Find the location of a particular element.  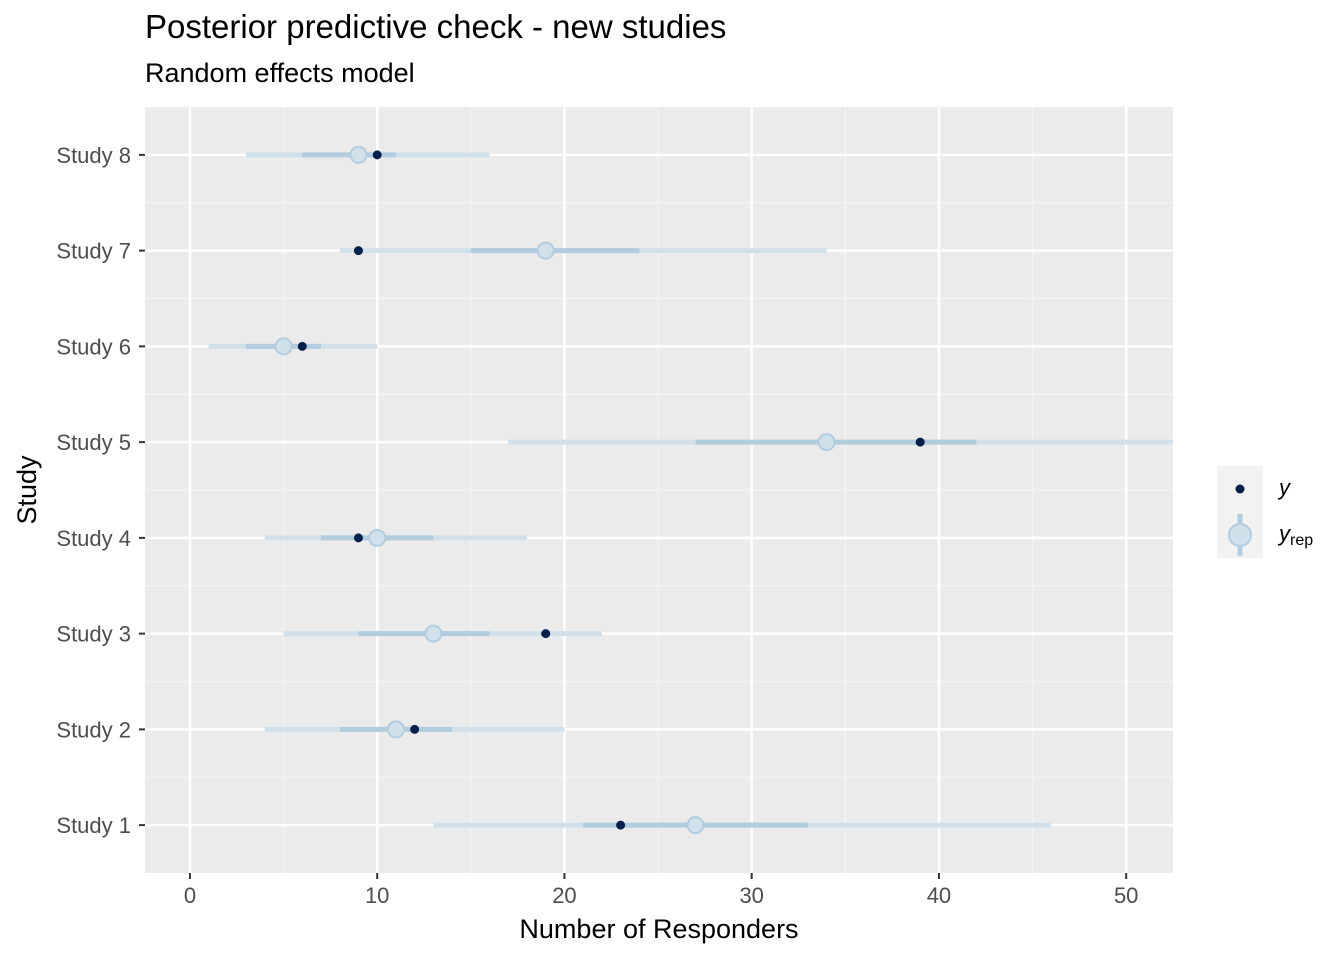

y-tick-label: Study 6 is located at coordinates (93, 346).